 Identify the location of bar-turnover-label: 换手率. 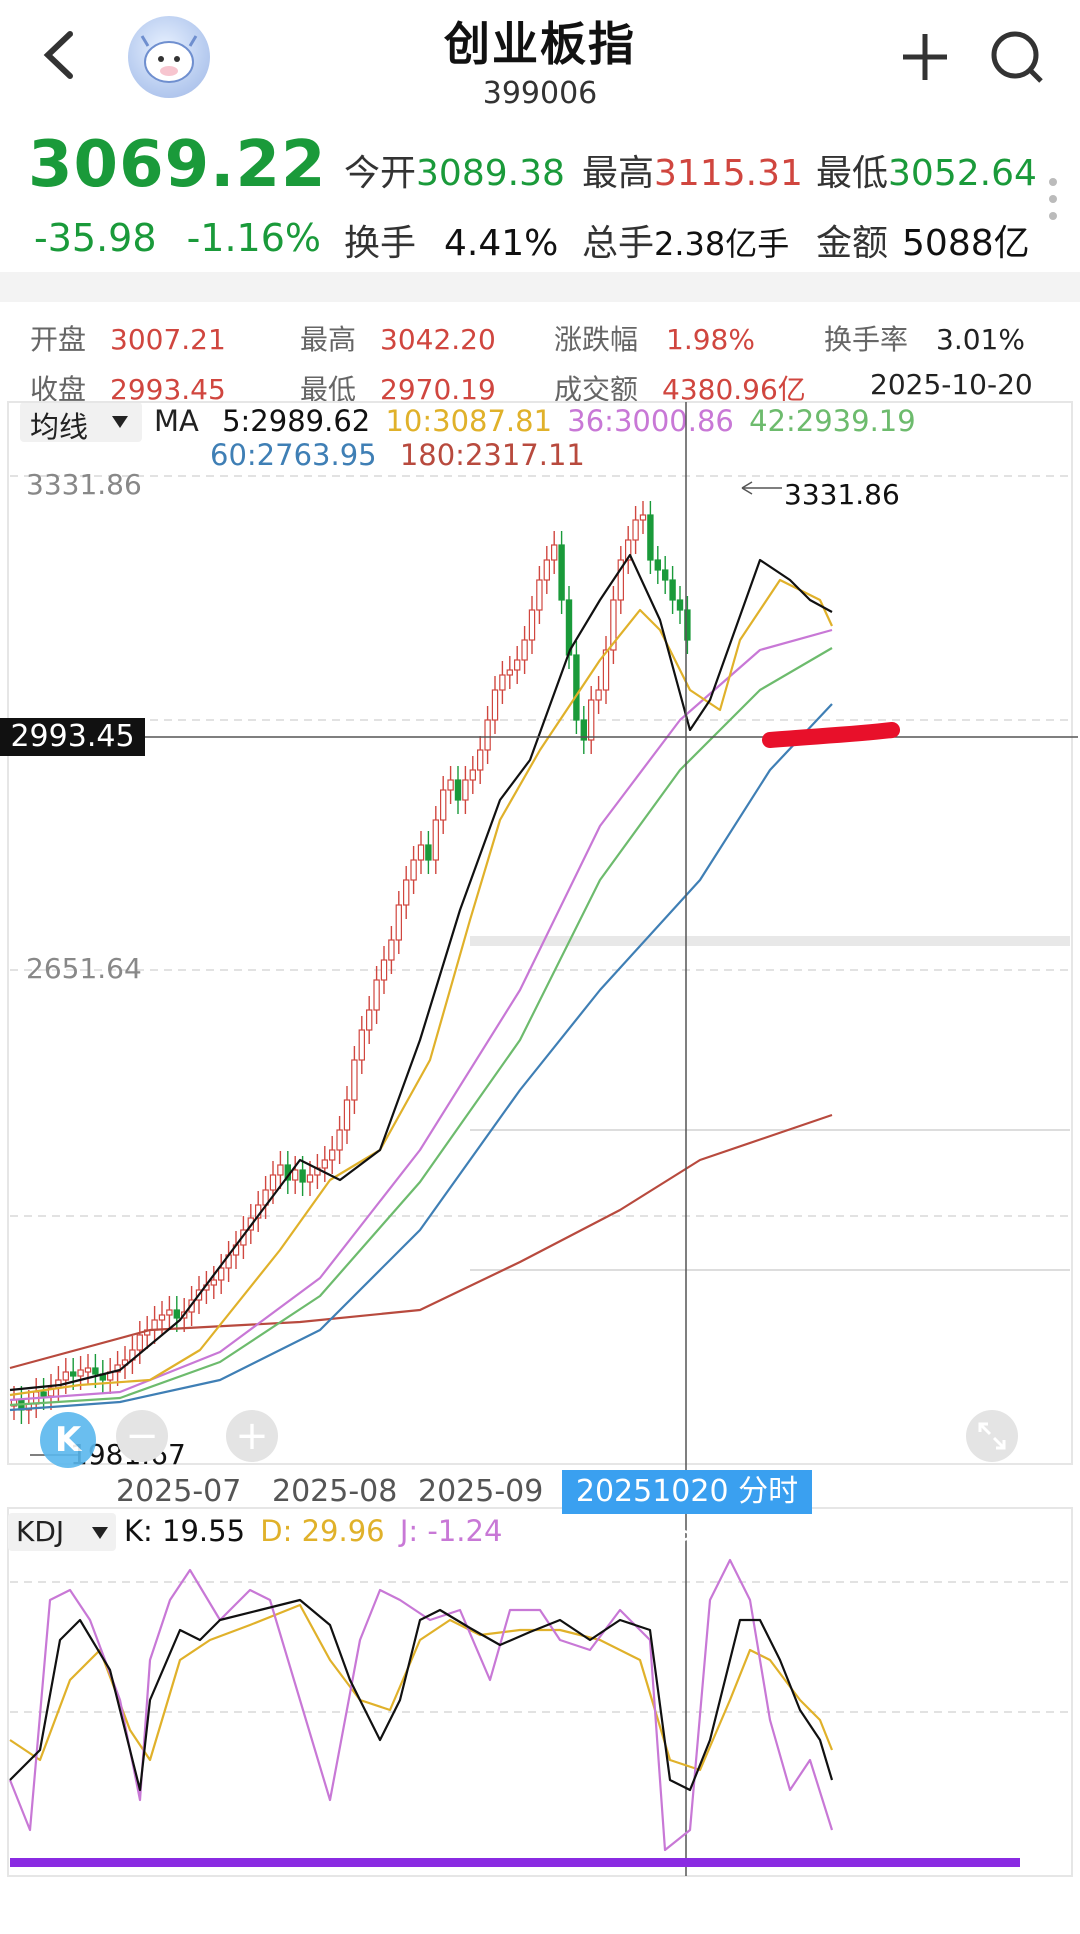
(866, 339).